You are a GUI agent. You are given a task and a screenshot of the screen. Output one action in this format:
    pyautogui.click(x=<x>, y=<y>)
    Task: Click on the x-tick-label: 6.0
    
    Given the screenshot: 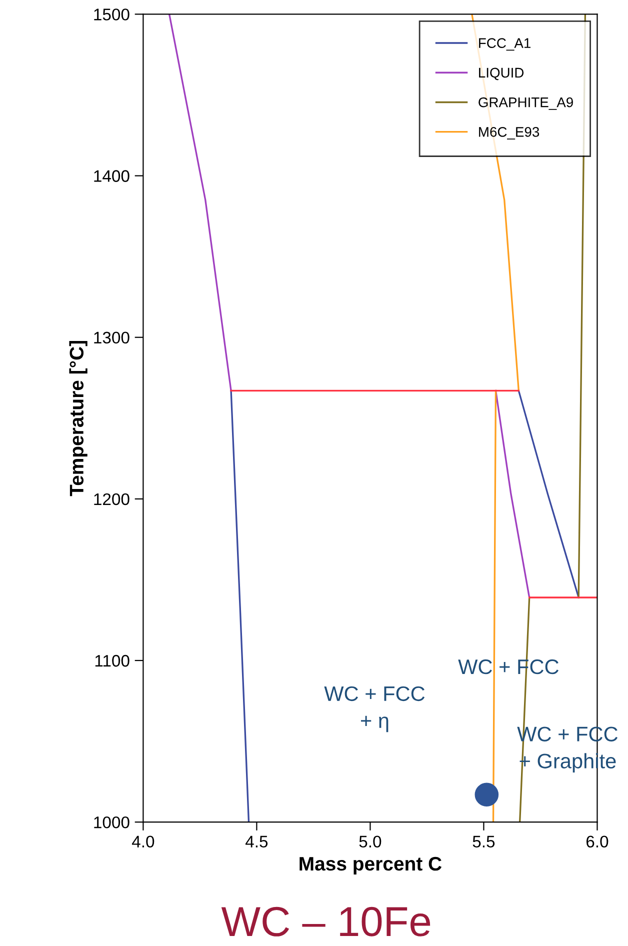 What is the action you would take?
    pyautogui.click(x=597, y=842)
    